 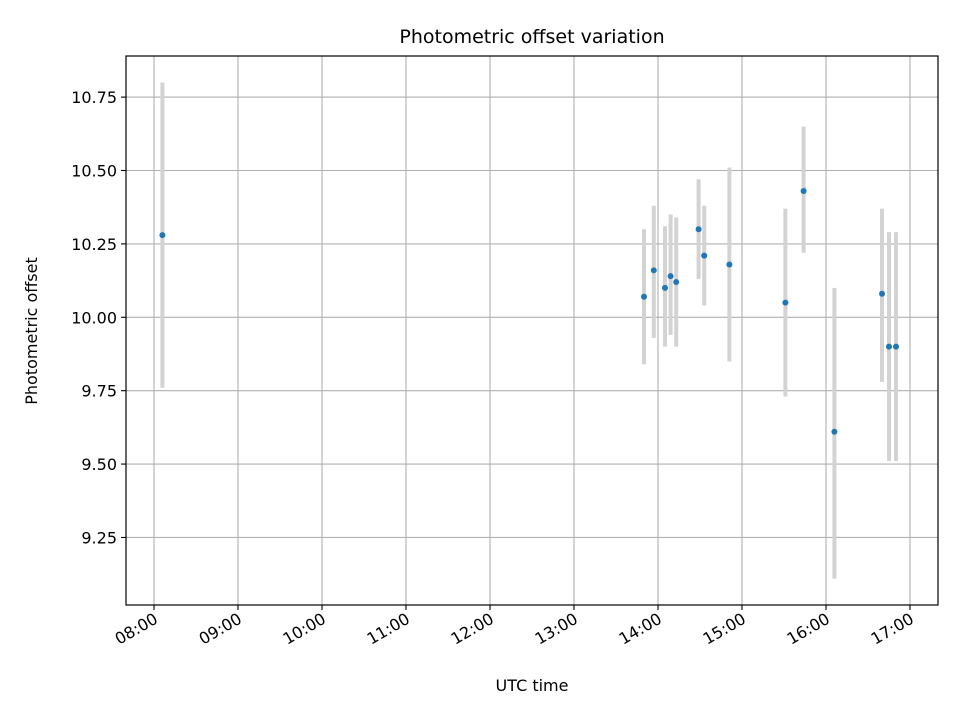 What do you see at coordinates (531, 37) in the screenshot?
I see `chart-title: Photometric offset variation` at bounding box center [531, 37].